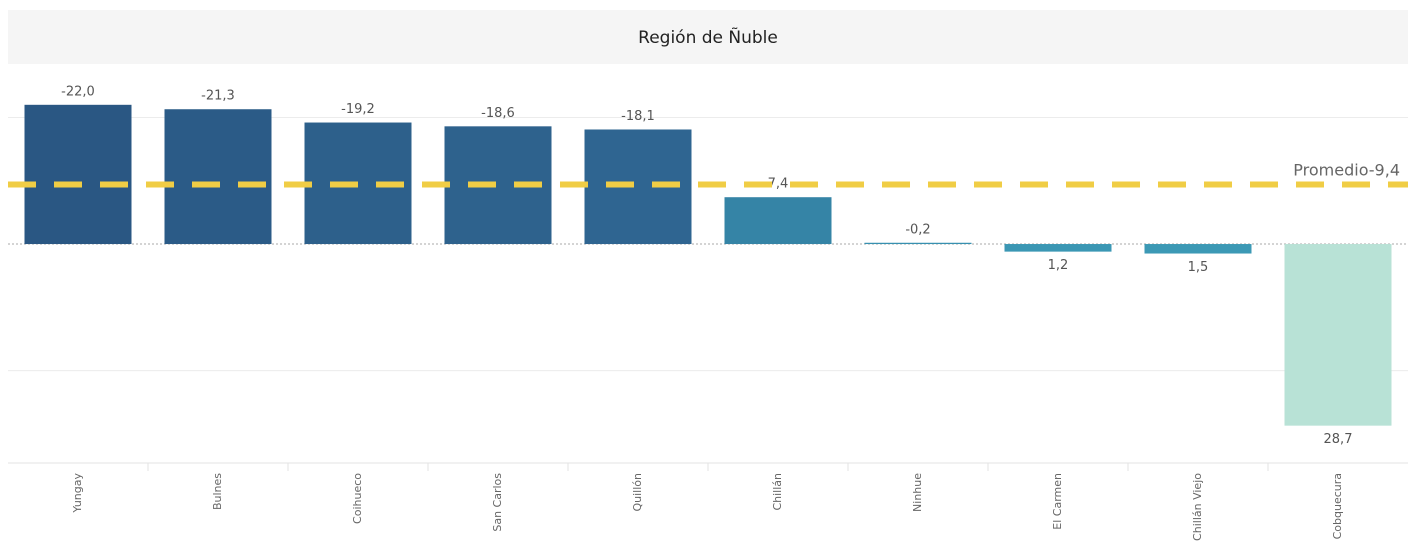  I want to click on value-label: 28,7, so click(1338, 439).